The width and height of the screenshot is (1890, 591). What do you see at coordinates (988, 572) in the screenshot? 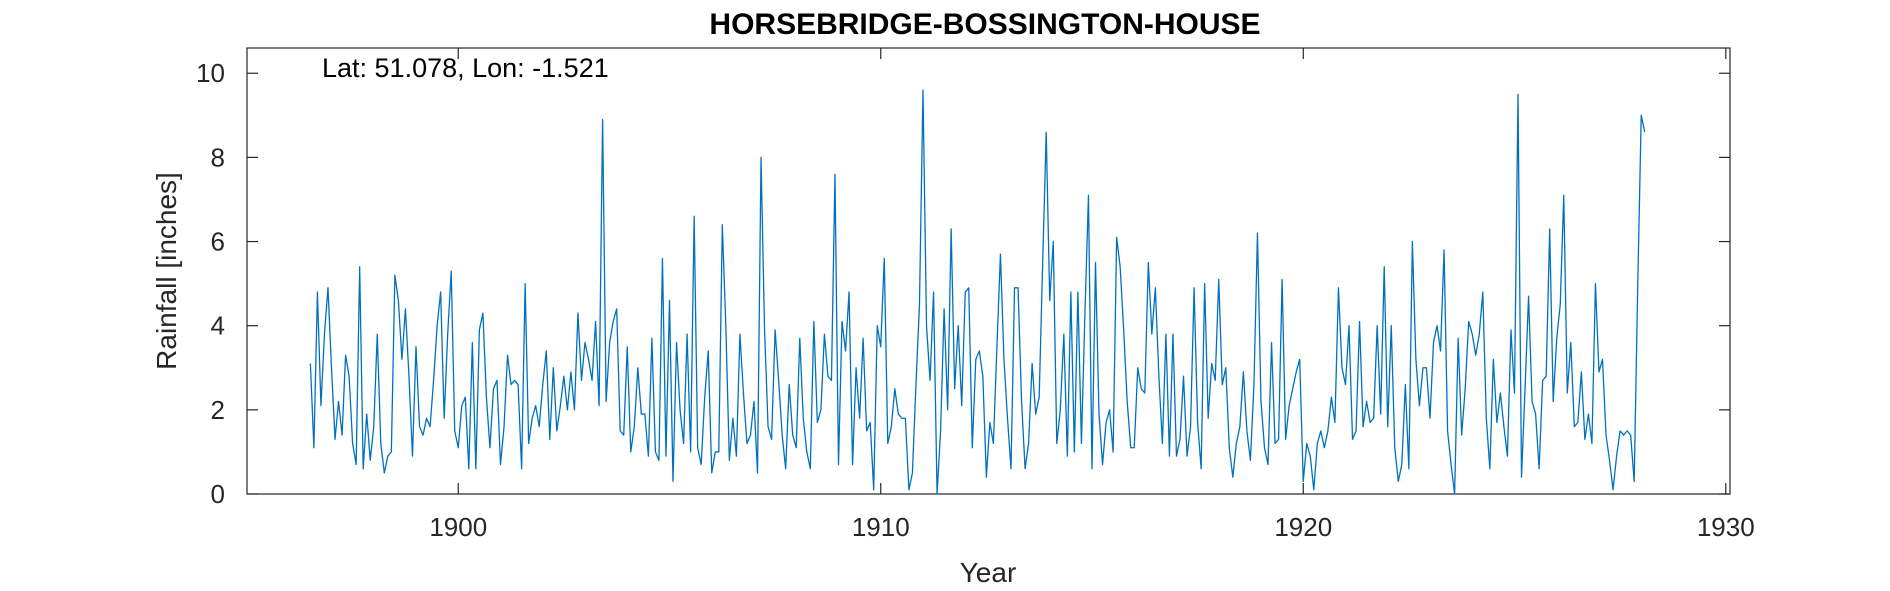
I see `x-axis-label: Year` at bounding box center [988, 572].